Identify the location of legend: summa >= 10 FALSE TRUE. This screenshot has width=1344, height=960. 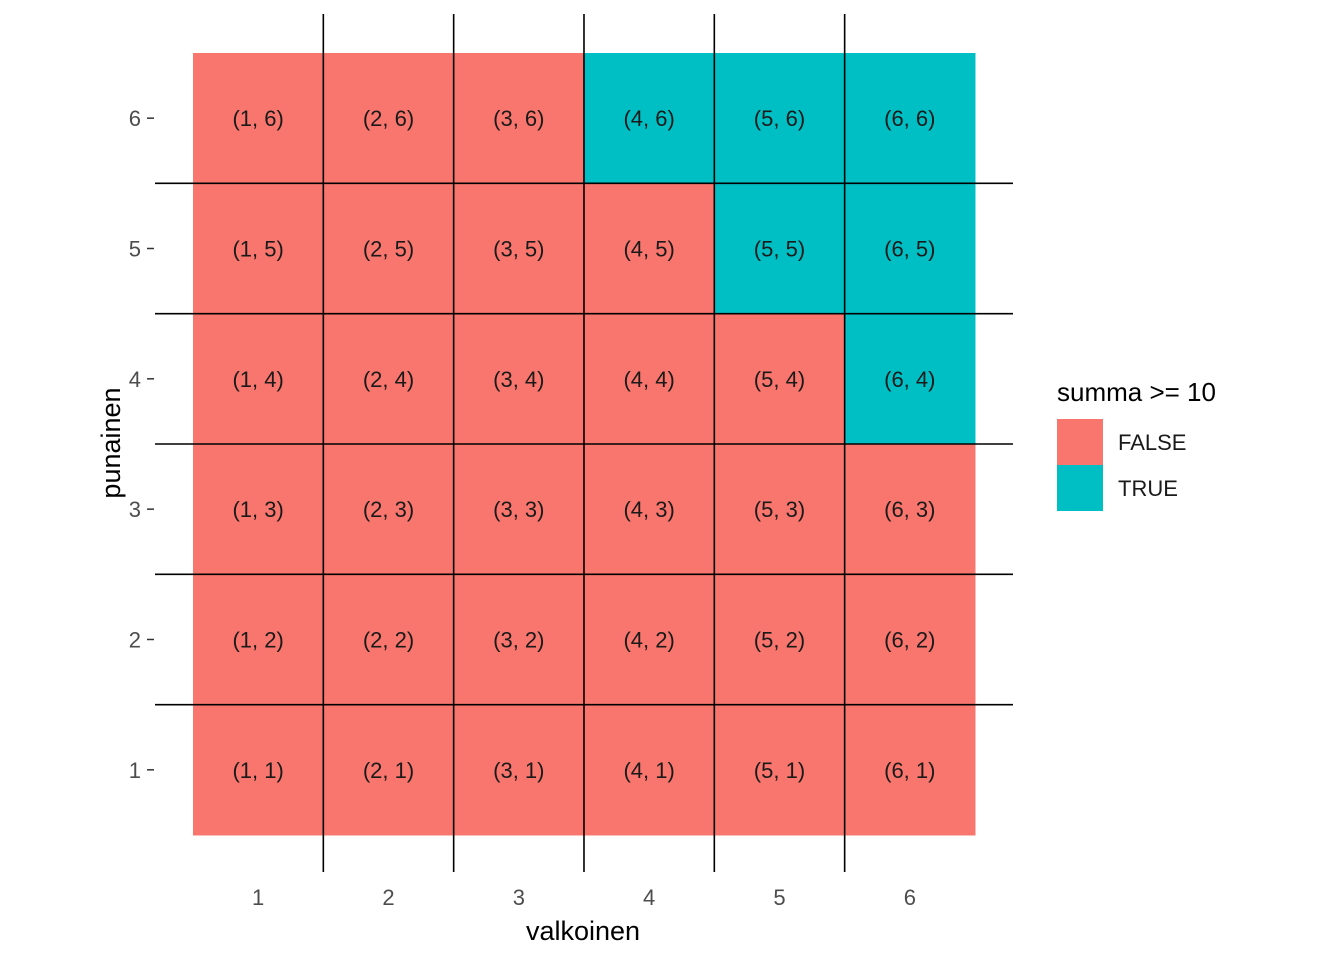
(1136, 444).